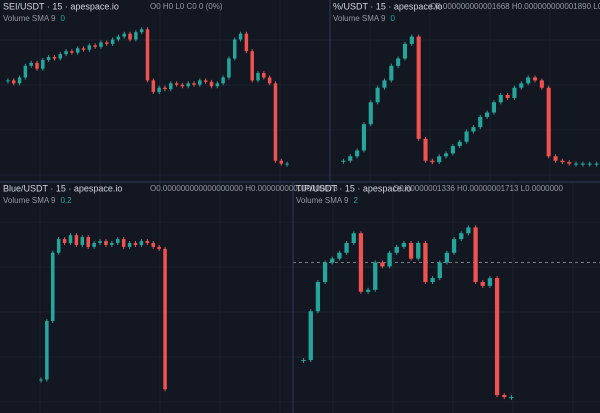 The width and height of the screenshot is (600, 413). What do you see at coordinates (478, 188) in the screenshot?
I see `ohlc: O0.00000001336 H0.00000001713 L0.0000000` at bounding box center [478, 188].